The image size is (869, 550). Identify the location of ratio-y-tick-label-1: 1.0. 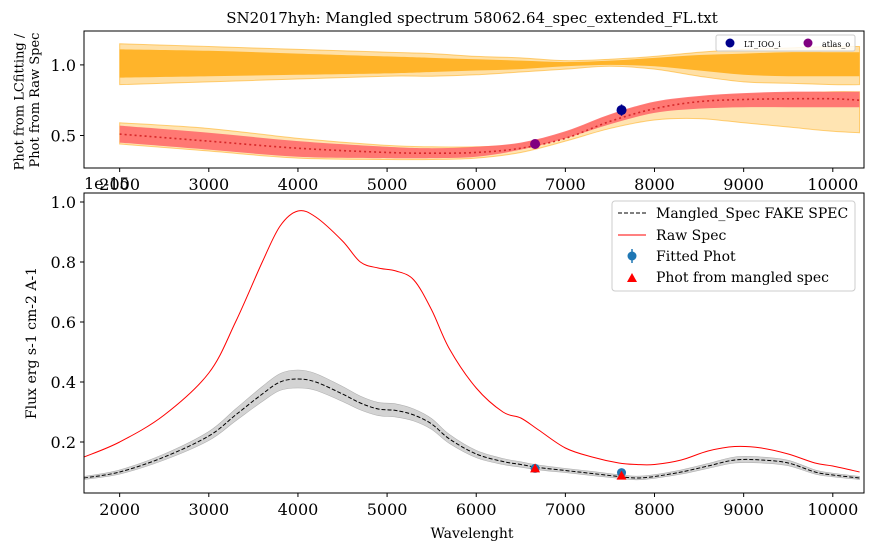
(63, 65).